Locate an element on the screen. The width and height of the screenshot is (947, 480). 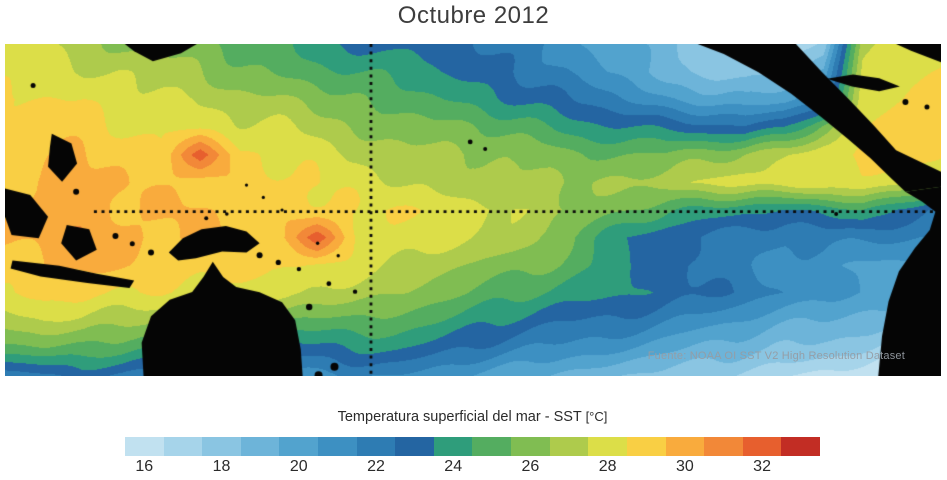
colorbar-tick-label: 16 is located at coordinates (144, 466).